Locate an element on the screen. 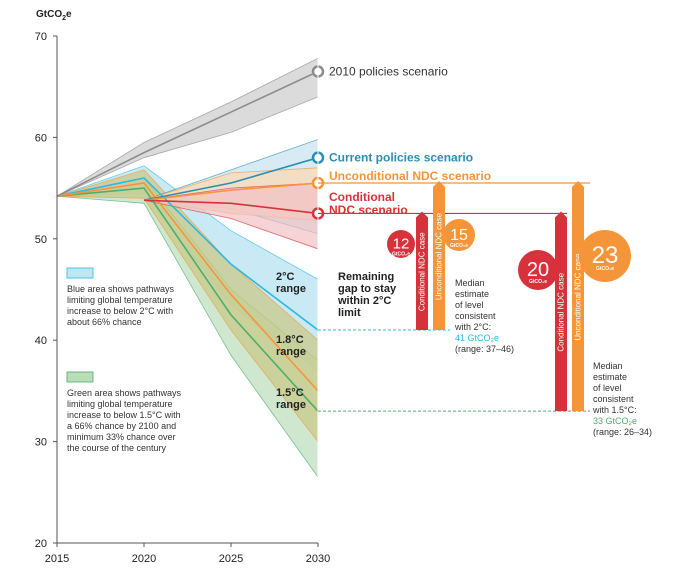  legend-green-text: limiting global temperature is located at coordinates (120, 404).